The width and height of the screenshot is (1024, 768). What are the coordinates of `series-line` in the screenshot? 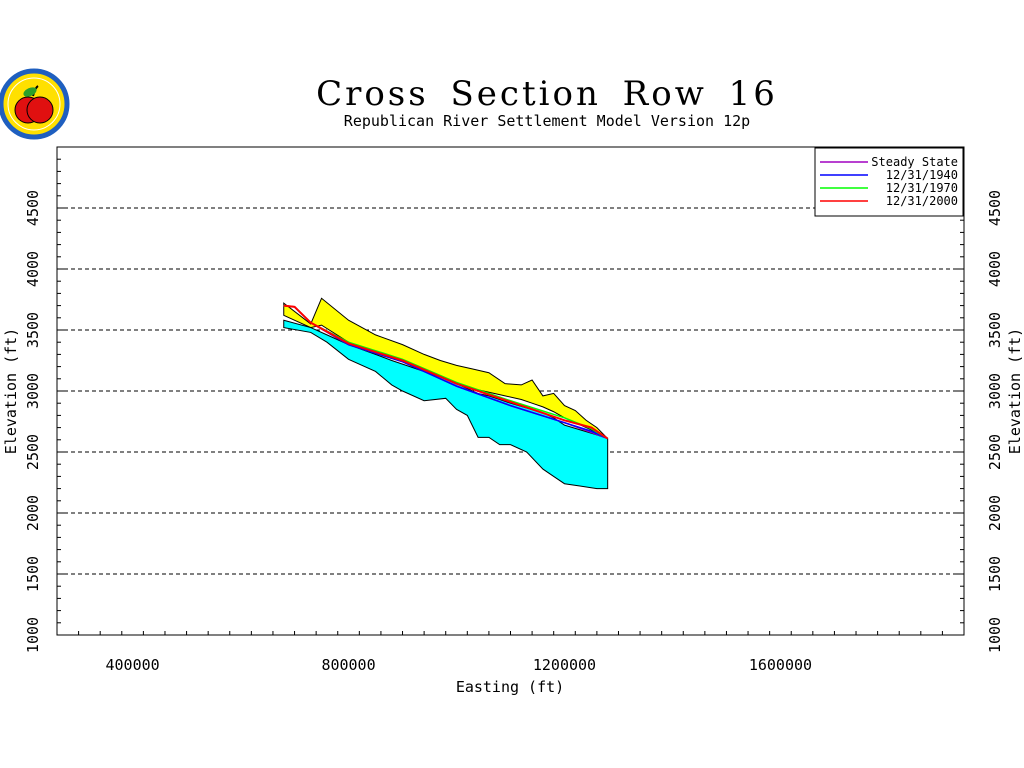 It's located at (446, 372).